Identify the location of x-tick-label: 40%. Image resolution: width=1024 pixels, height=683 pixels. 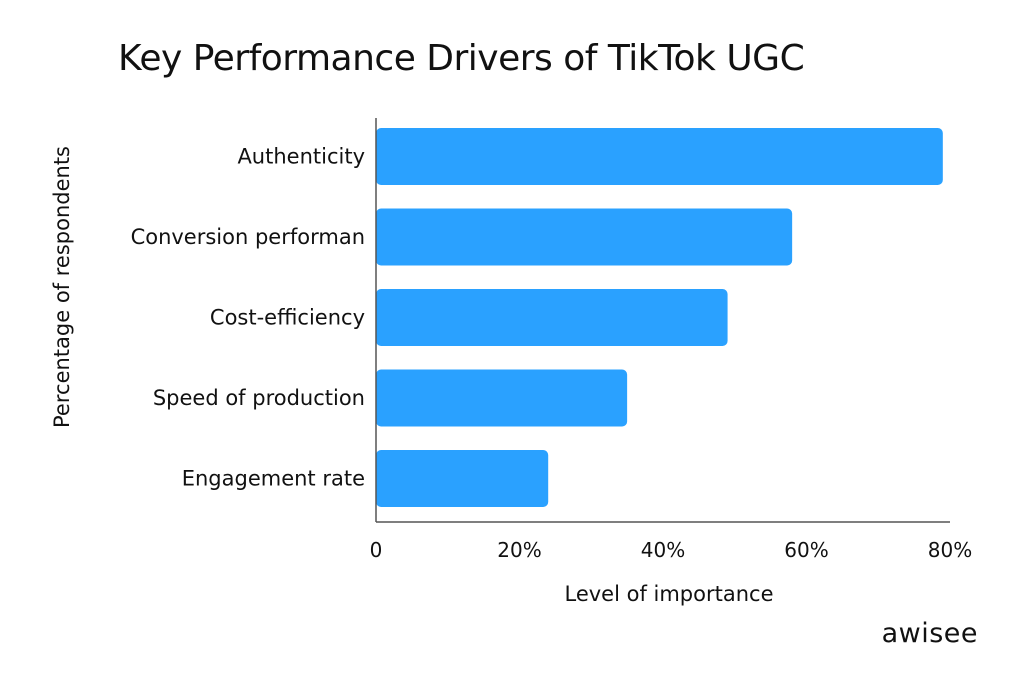
(663, 550).